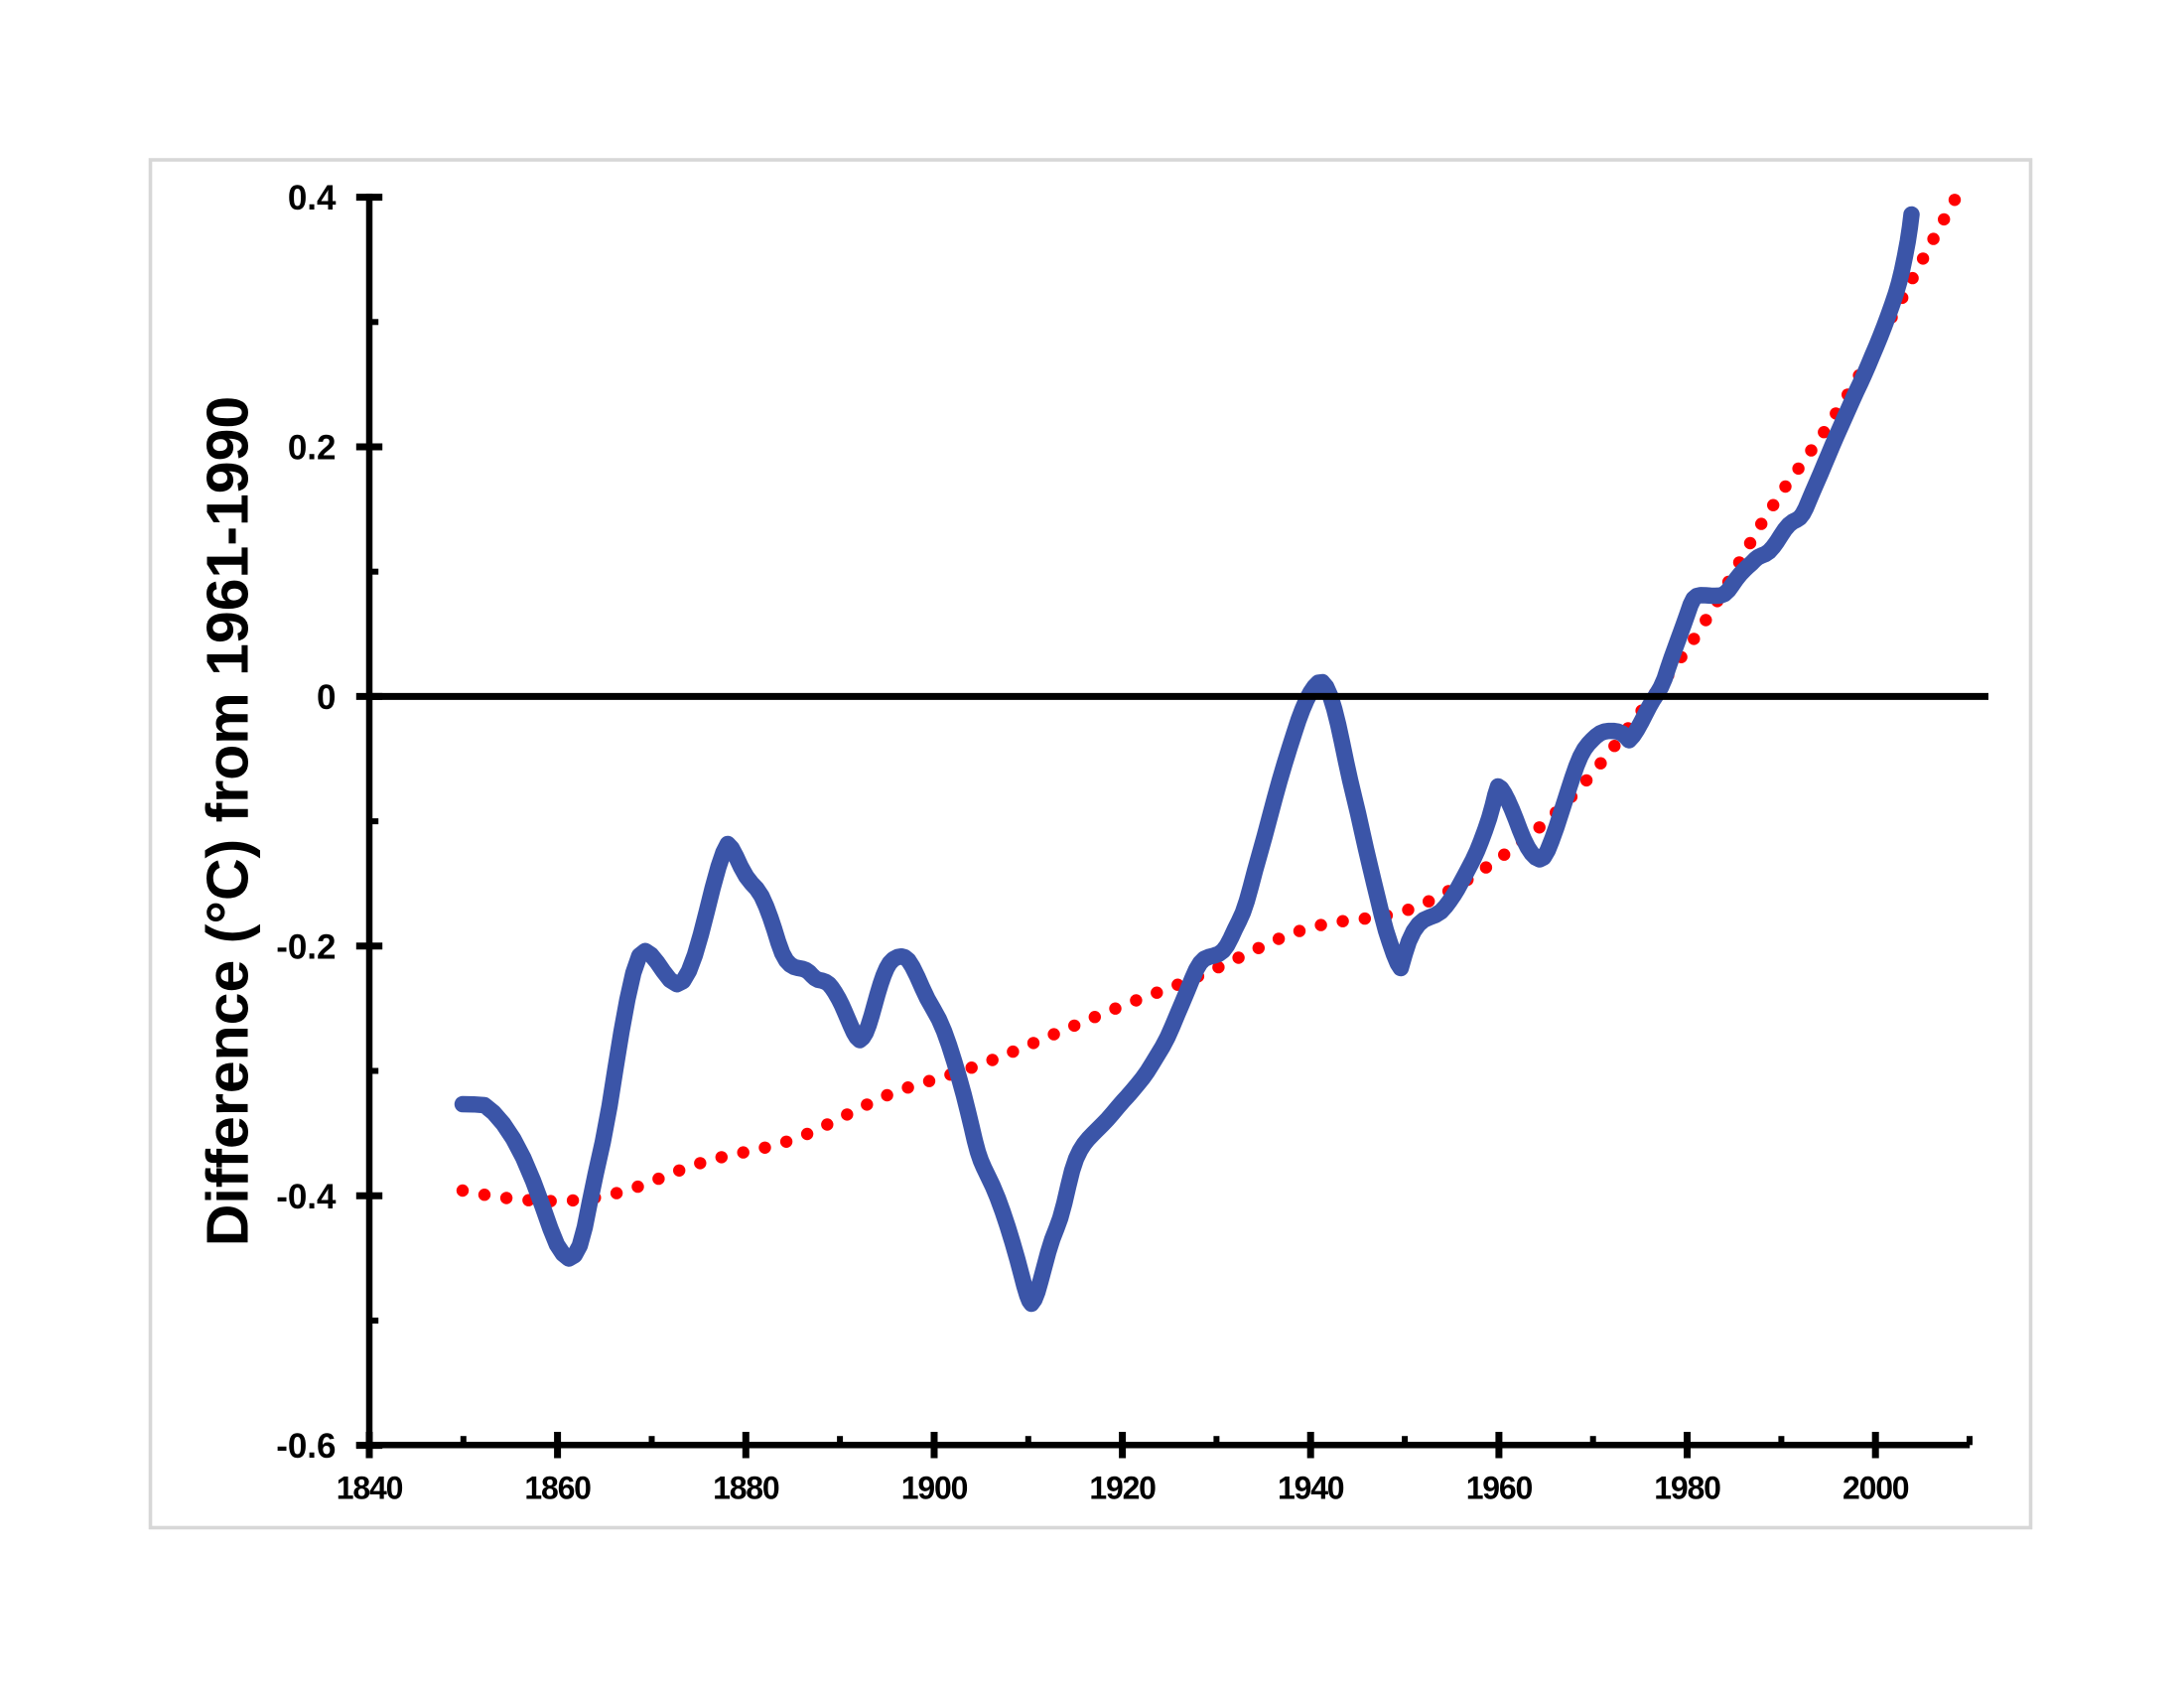 This screenshot has height=1693, width=2184. I want to click on svg-text: 1860, so click(557, 1488).